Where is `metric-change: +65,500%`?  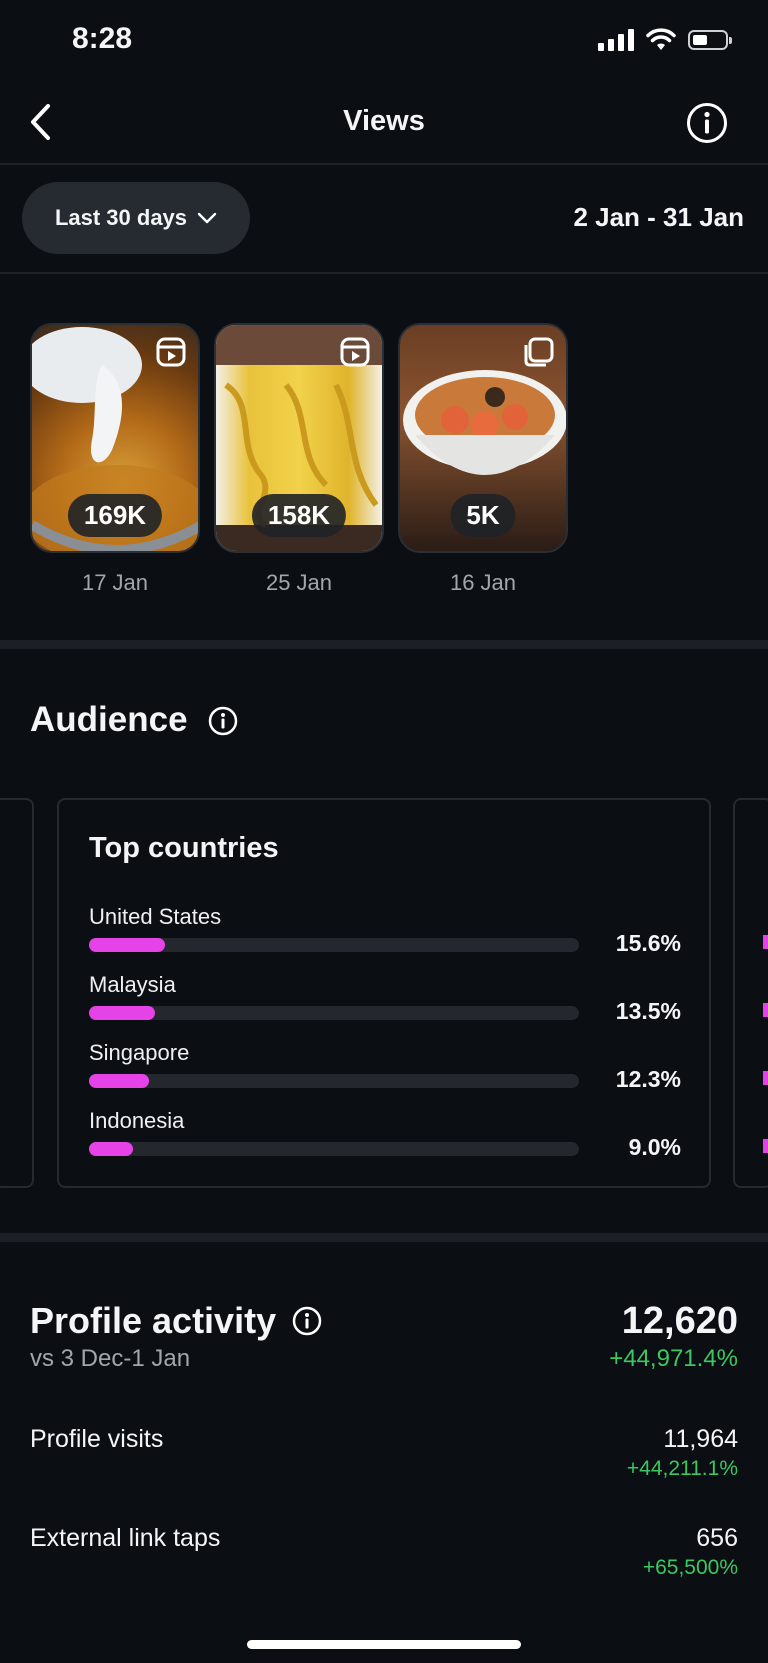 metric-change: +65,500% is located at coordinates (690, 1567).